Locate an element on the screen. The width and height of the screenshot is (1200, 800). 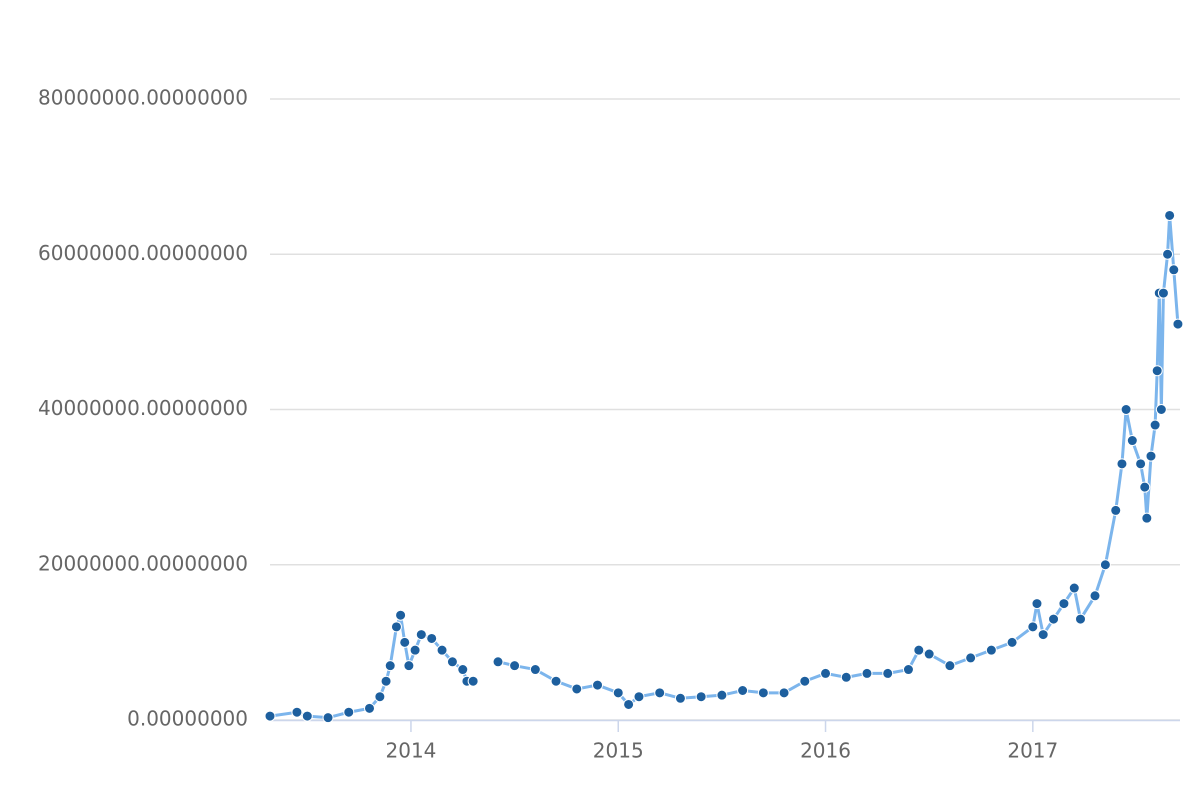
y-tick-label: 20000000.00000000 is located at coordinates (143, 563).